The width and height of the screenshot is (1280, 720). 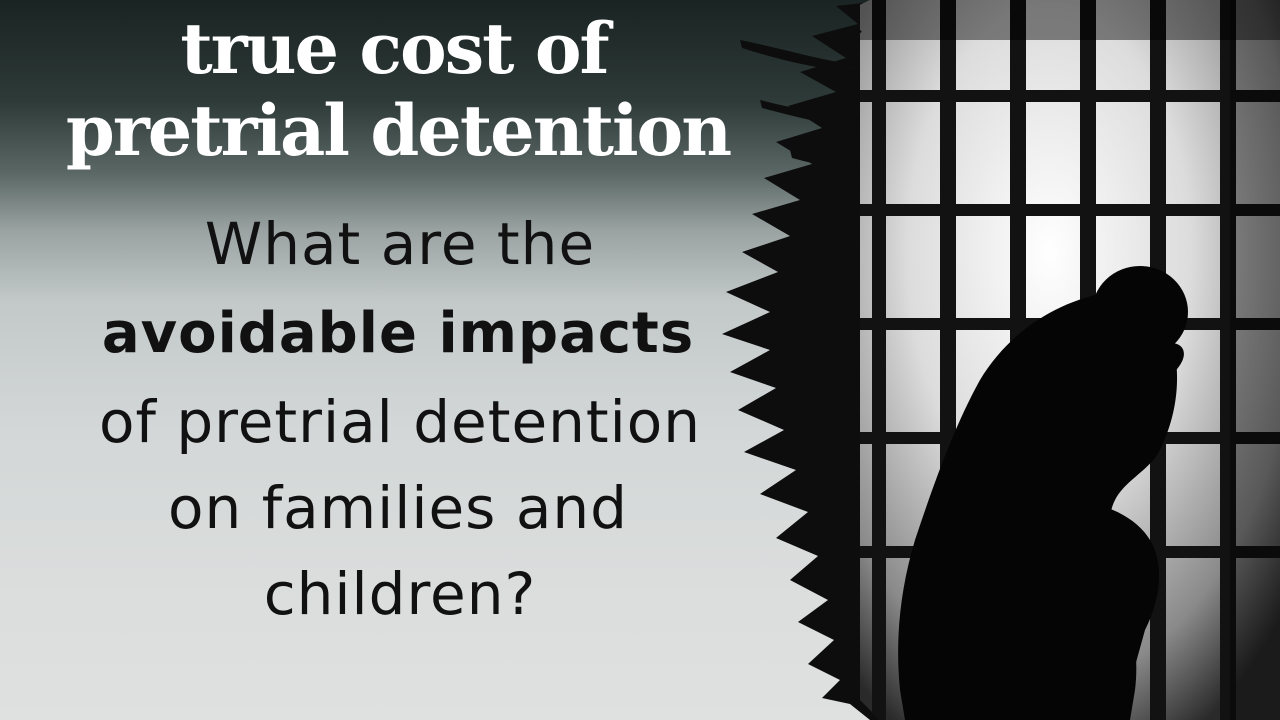 I want to click on title-line-1: true cost of, so click(x=394, y=48).